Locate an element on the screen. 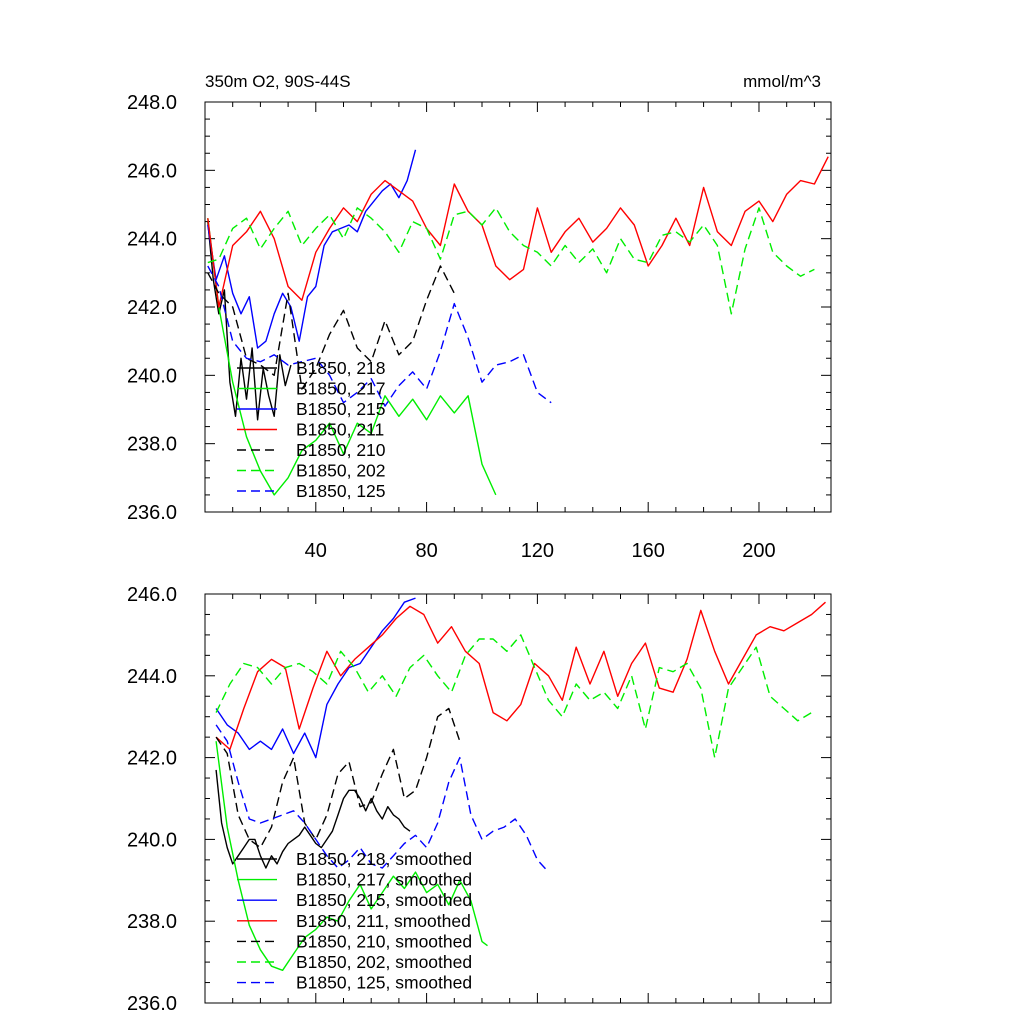 This screenshot has width=1024, height=1024. legend-label-7: B1850, 125 is located at coordinates (341, 491).